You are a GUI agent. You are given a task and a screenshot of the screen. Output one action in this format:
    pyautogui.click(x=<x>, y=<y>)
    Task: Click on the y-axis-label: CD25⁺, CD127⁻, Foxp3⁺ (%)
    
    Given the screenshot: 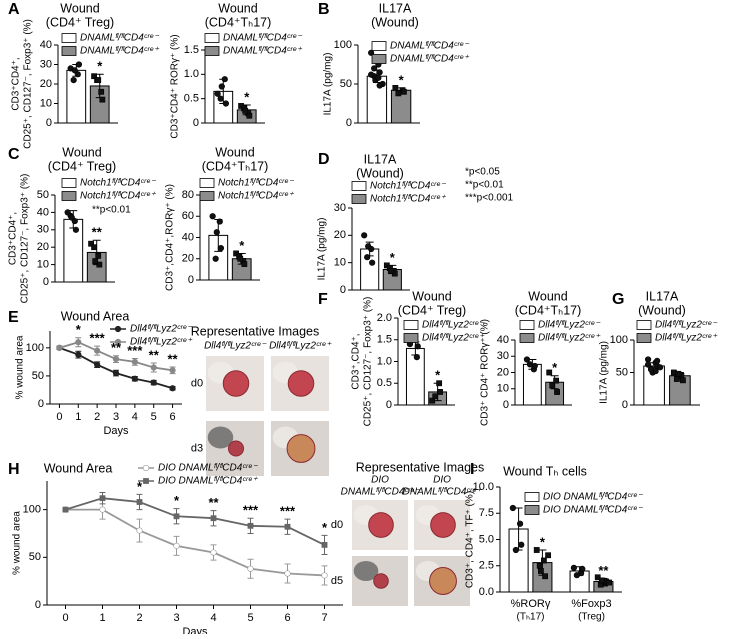 What is the action you would take?
    pyautogui.click(x=28, y=84)
    